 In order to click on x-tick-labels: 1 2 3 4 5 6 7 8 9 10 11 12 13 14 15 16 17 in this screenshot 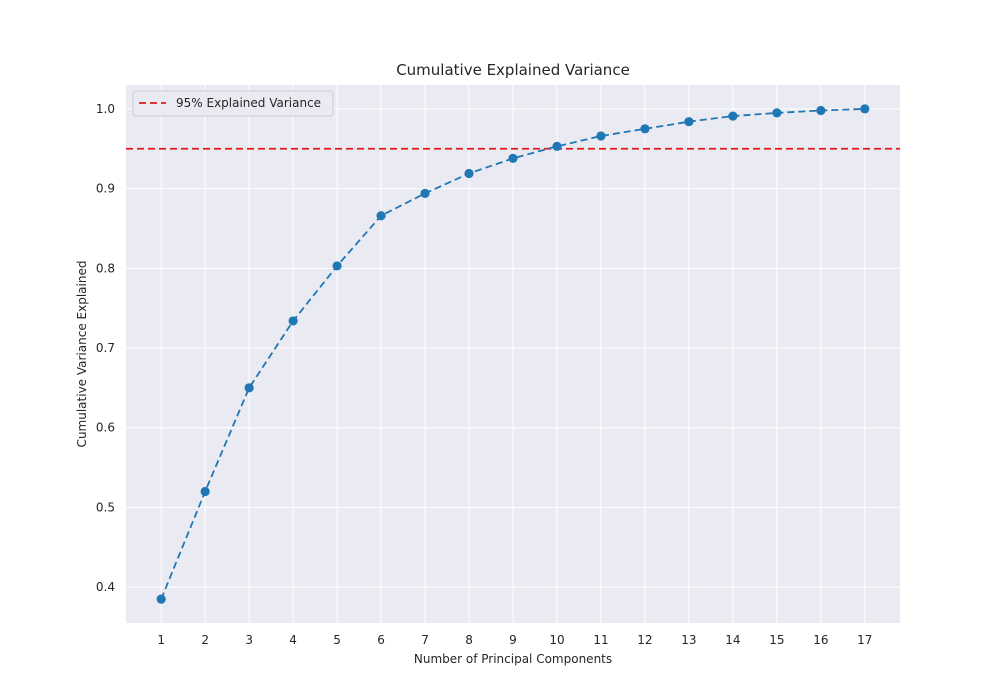, I will do `click(514, 640)`.